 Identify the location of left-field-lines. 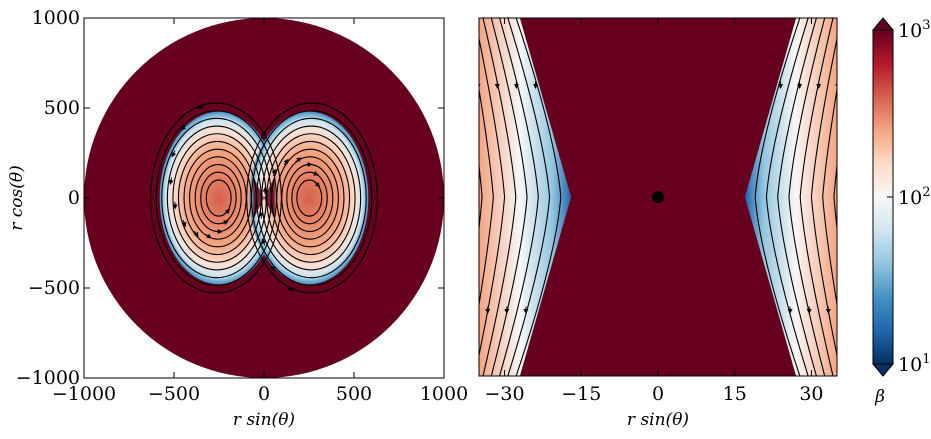
(264, 198).